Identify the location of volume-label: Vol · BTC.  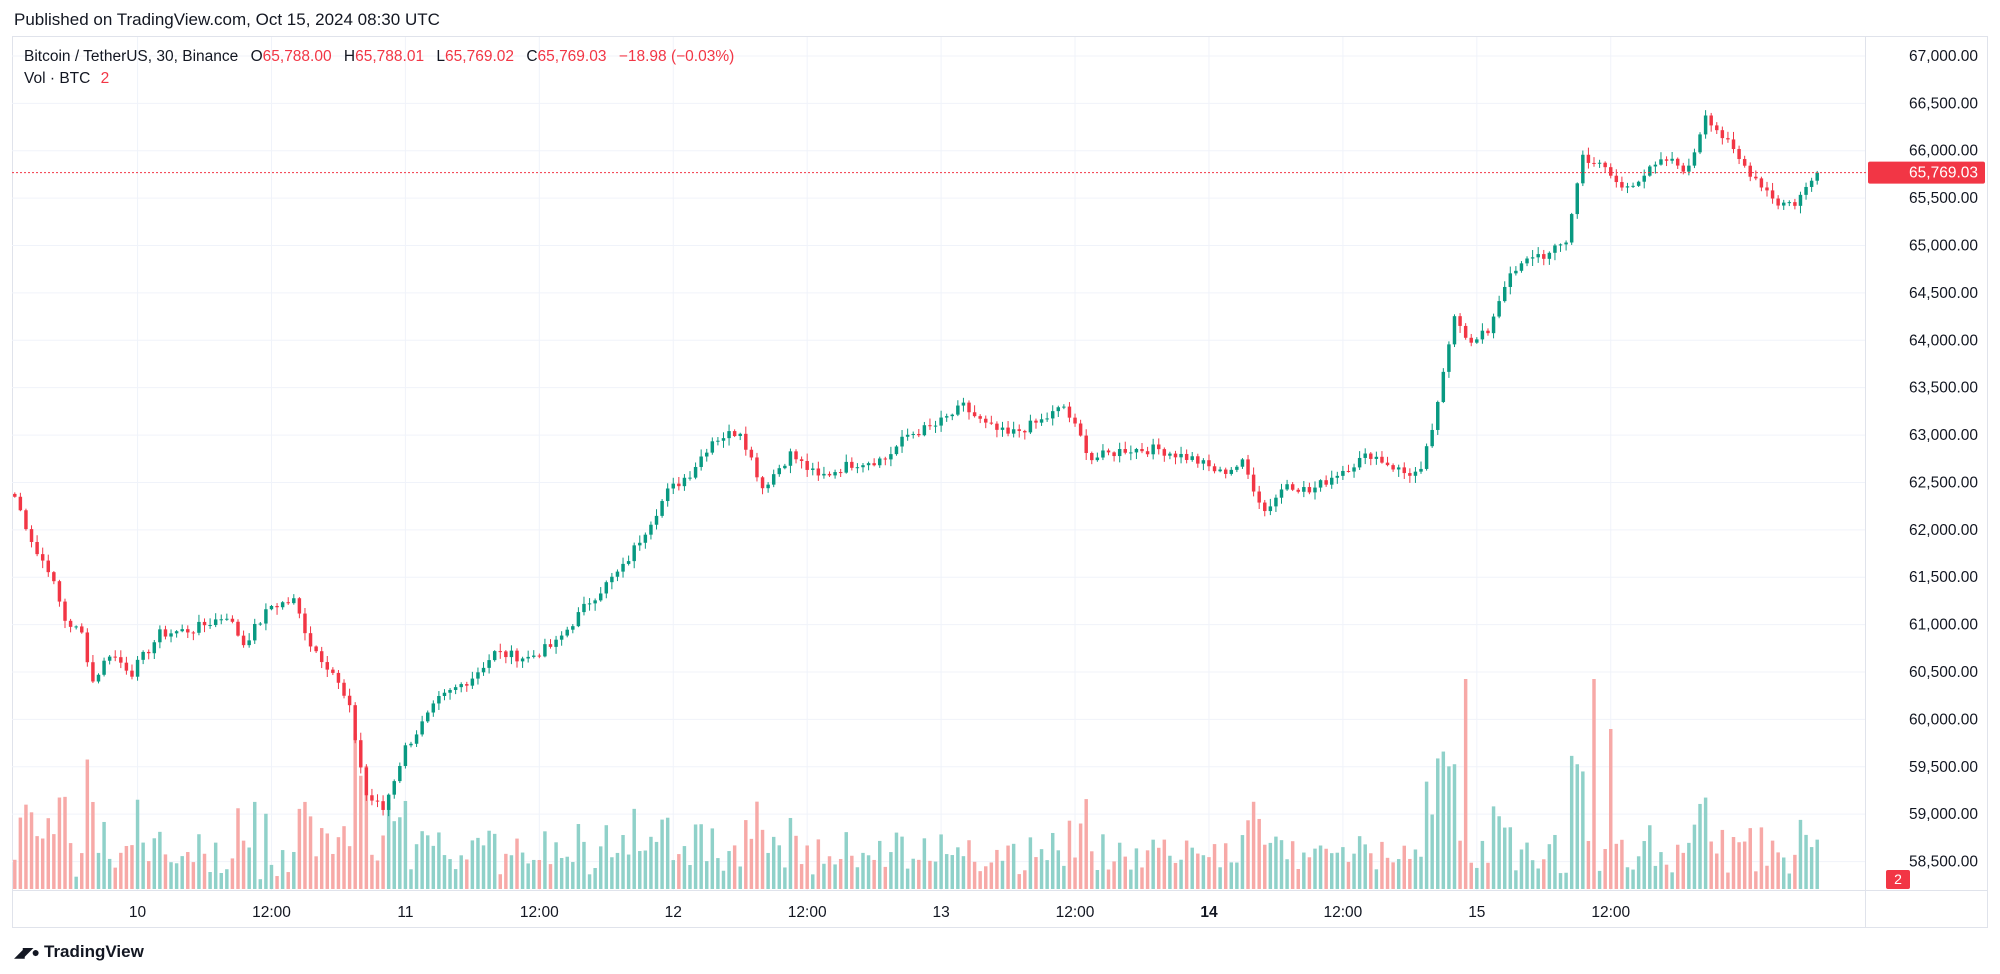
(57, 78).